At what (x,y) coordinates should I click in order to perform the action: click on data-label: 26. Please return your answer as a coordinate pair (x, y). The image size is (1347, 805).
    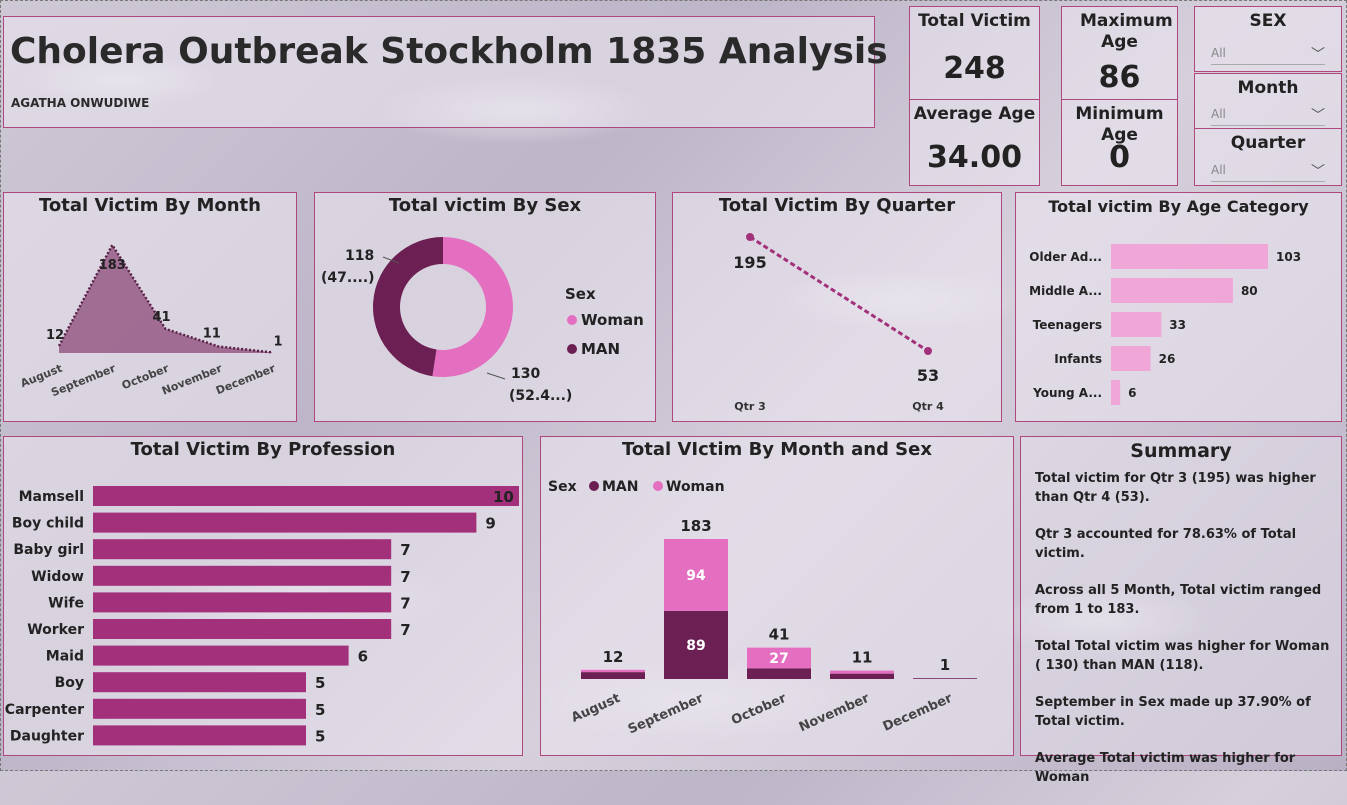
    Looking at the image, I should click on (1167, 359).